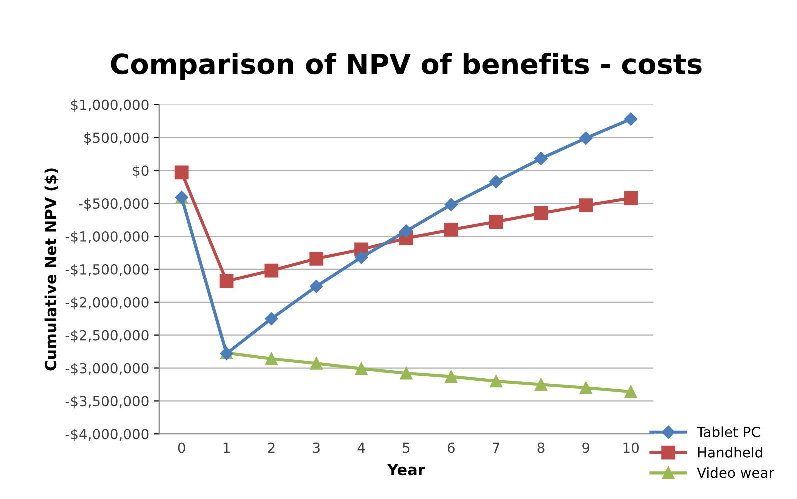  What do you see at coordinates (107, 237) in the screenshot?
I see `y-tick-label: -$1,000,000` at bounding box center [107, 237].